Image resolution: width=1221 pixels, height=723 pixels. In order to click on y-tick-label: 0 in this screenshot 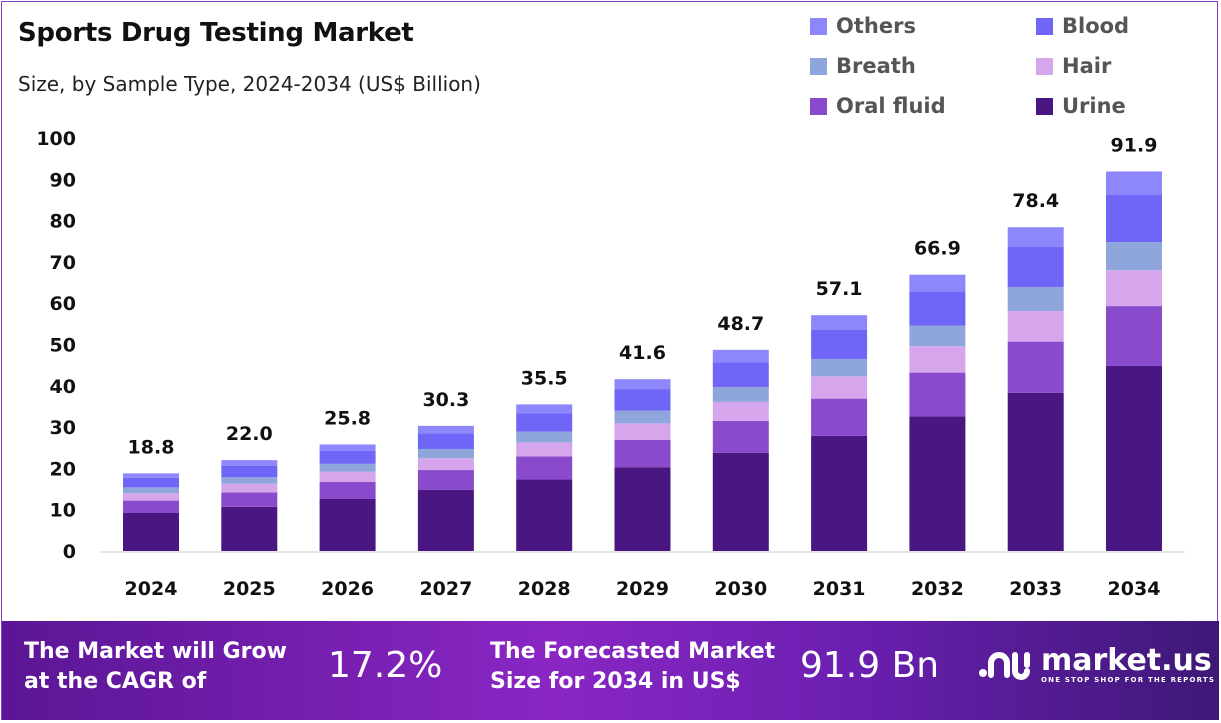, I will do `click(69, 552)`.